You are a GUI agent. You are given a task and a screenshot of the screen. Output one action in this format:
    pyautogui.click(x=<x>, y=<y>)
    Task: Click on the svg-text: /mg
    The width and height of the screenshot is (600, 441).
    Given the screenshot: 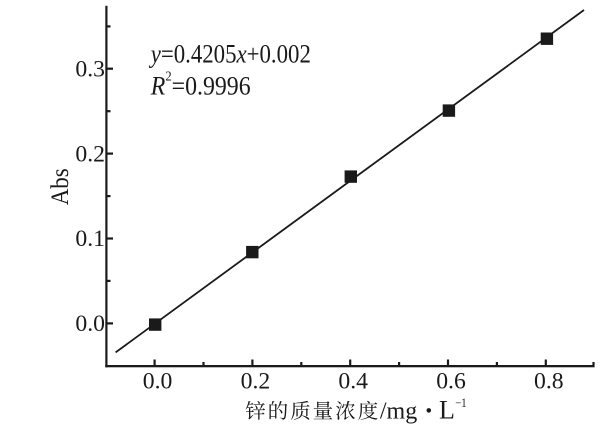 What is the action you would take?
    pyautogui.click(x=398, y=412)
    